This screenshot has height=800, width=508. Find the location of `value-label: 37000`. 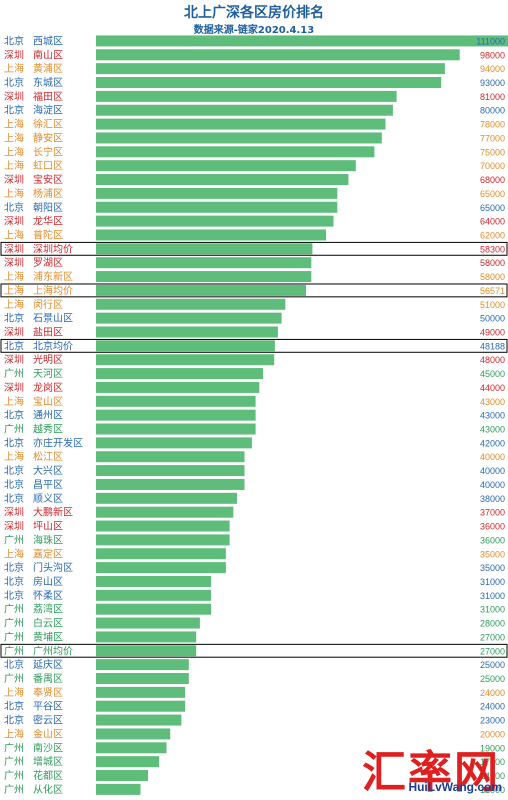

value-label: 37000 is located at coordinates (492, 513).